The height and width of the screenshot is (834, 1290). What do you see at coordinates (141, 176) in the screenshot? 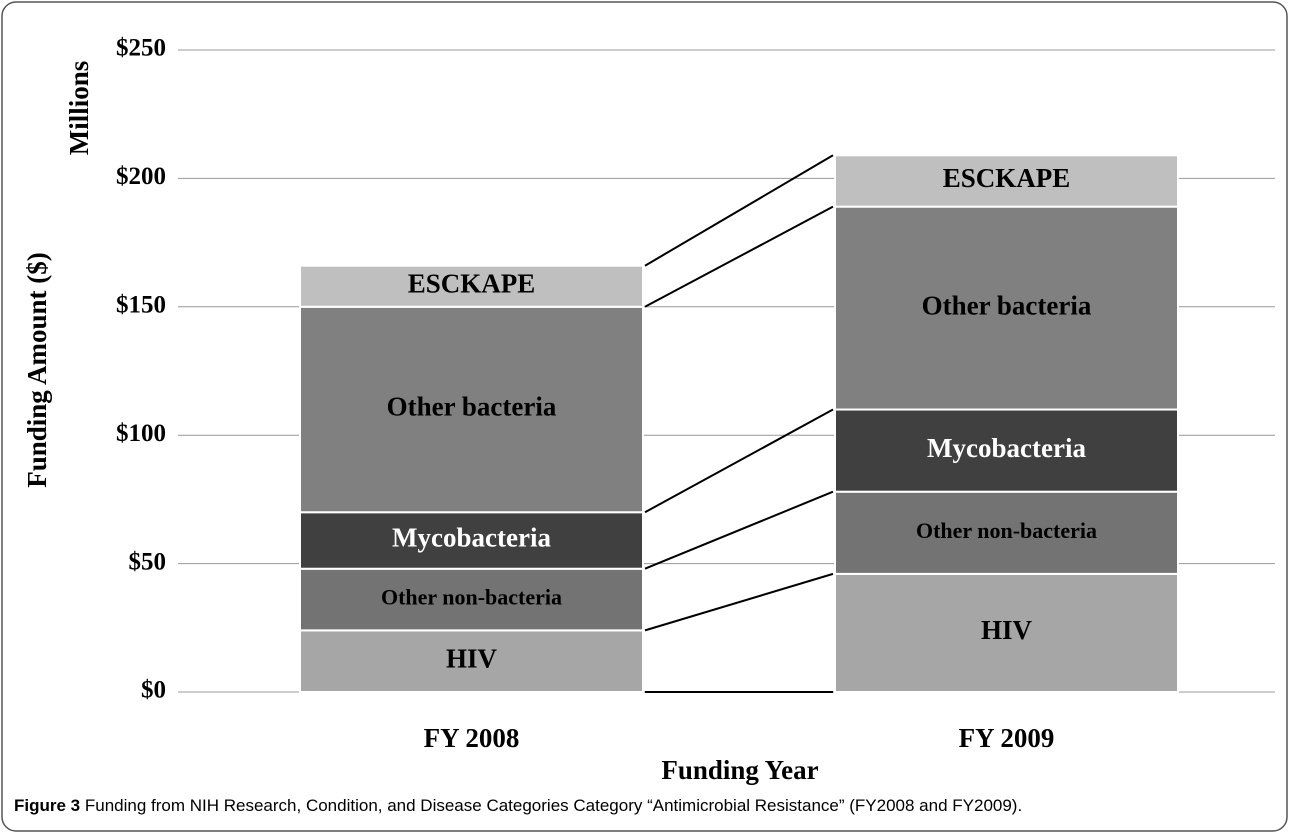
I see `y-tick-label: $200` at bounding box center [141, 176].